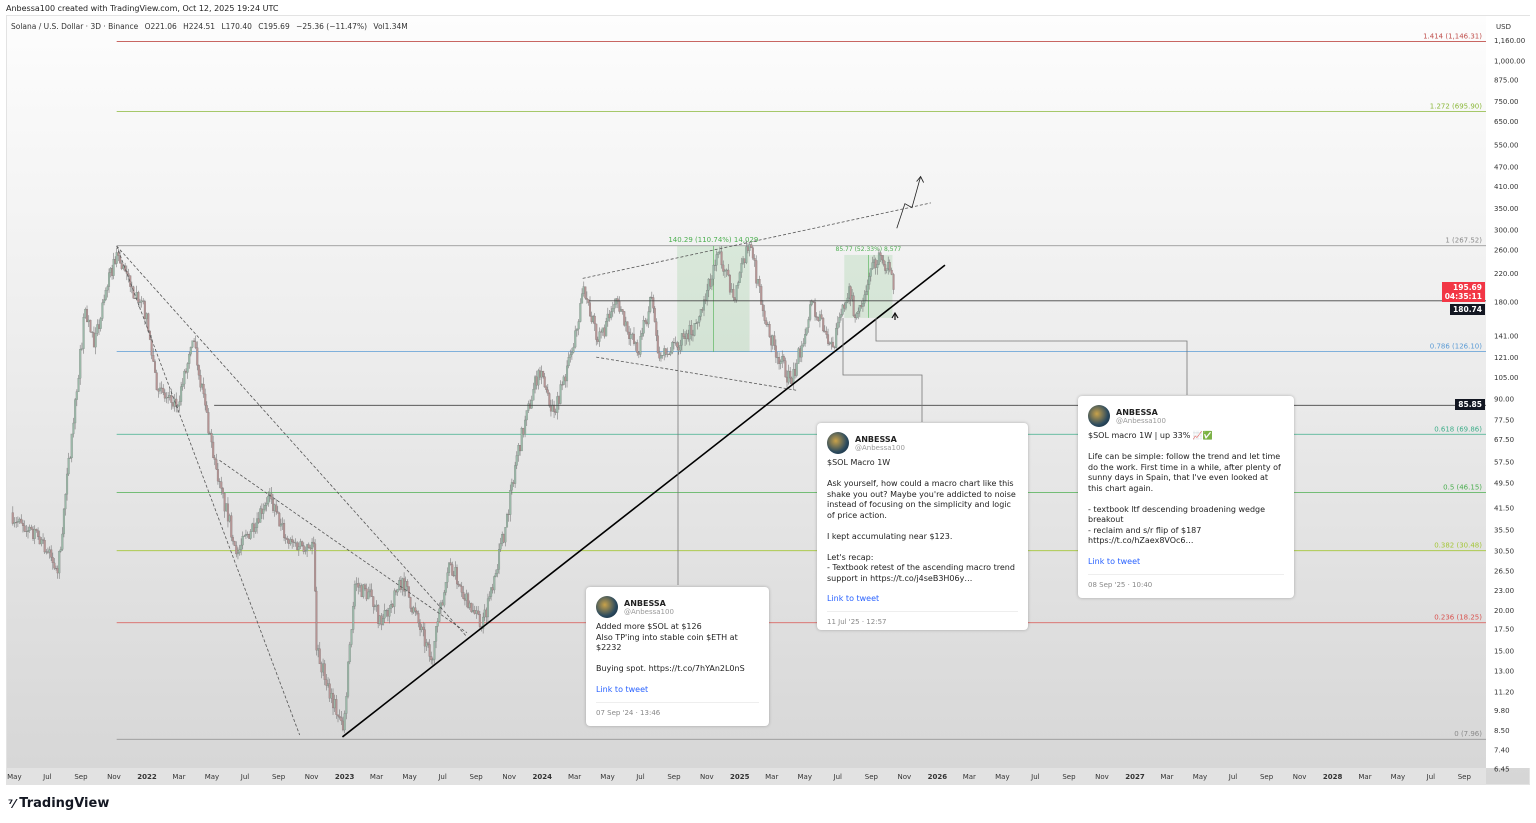 The height and width of the screenshot is (823, 1536). I want to click on time-tick-label: Jul, so click(47, 777).